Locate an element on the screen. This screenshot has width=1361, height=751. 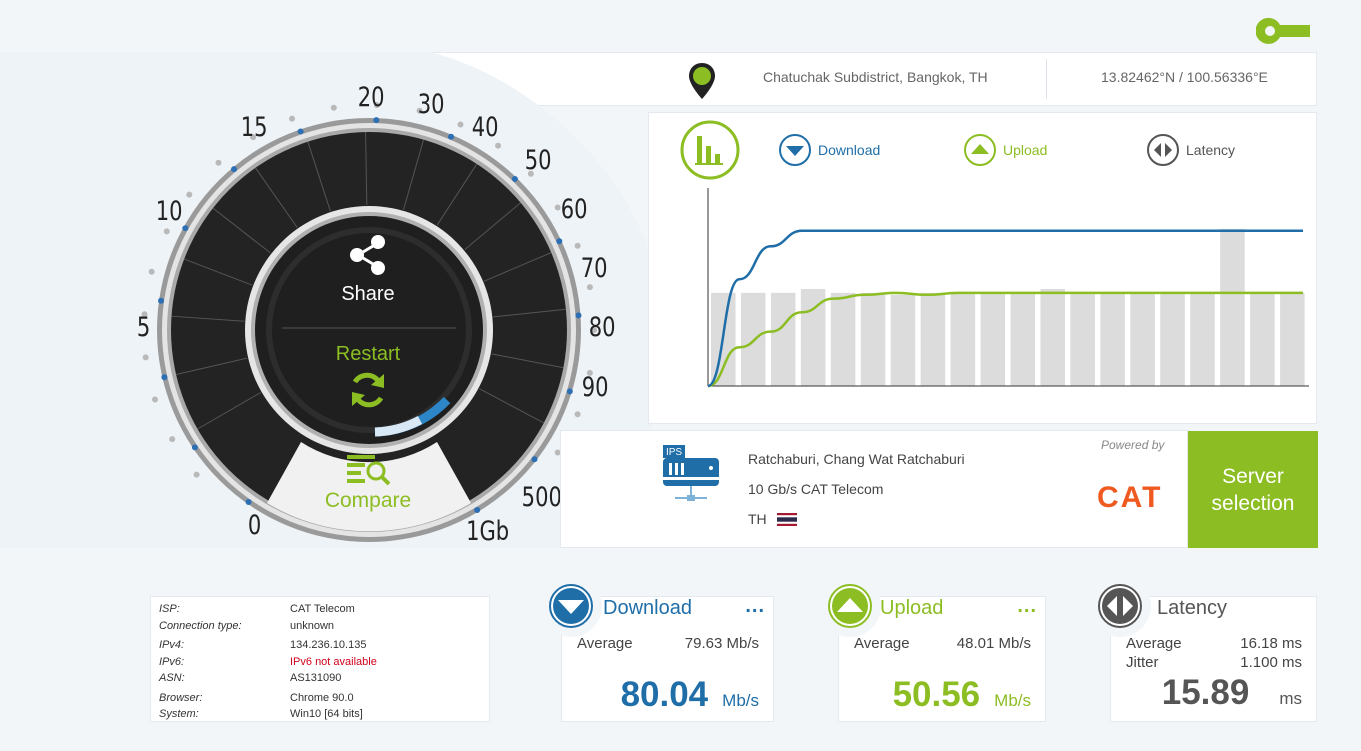
bar-chart-icon is located at coordinates (710, 150).